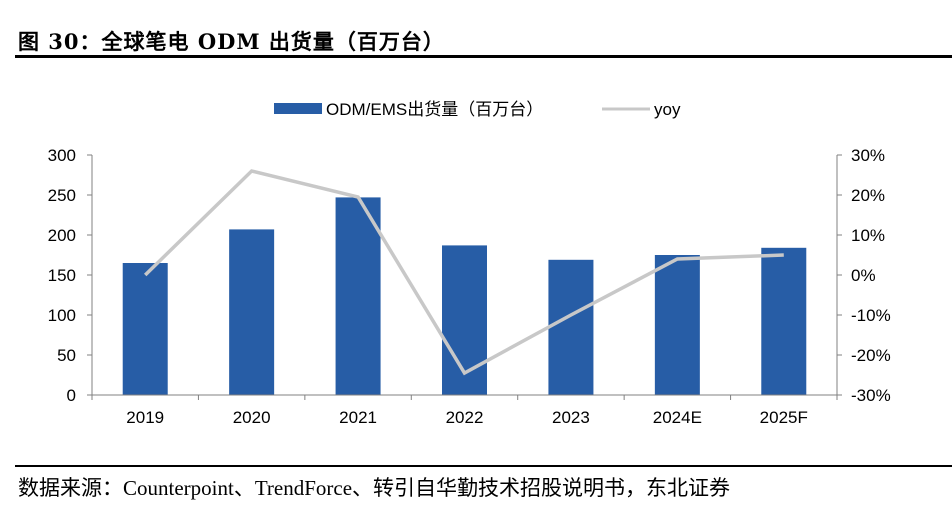 This screenshot has height=520, width=952. I want to click on bar-2023, so click(571, 327).